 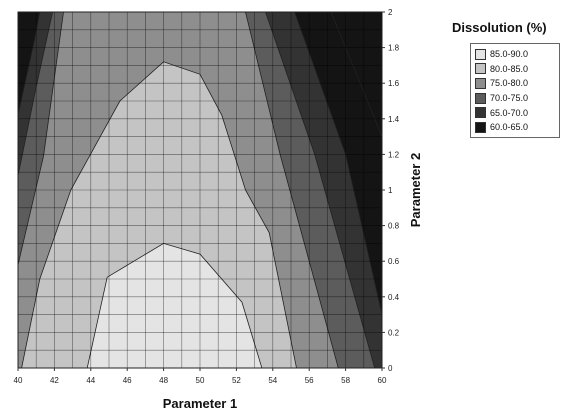 What do you see at coordinates (394, 83) in the screenshot?
I see `y-tick-label: 1.6` at bounding box center [394, 83].